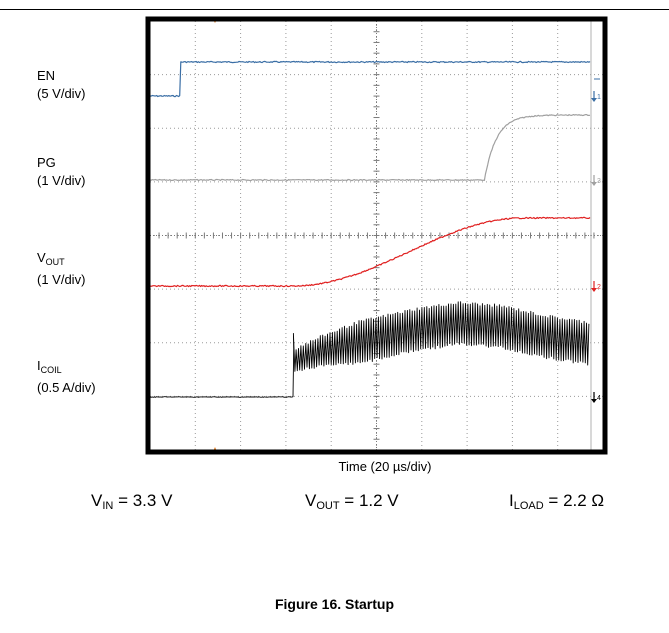 Image resolution: width=669 pixels, height=633 pixels. What do you see at coordinates (61, 172) in the screenshot?
I see `pg-label: PG (1 V/div)` at bounding box center [61, 172].